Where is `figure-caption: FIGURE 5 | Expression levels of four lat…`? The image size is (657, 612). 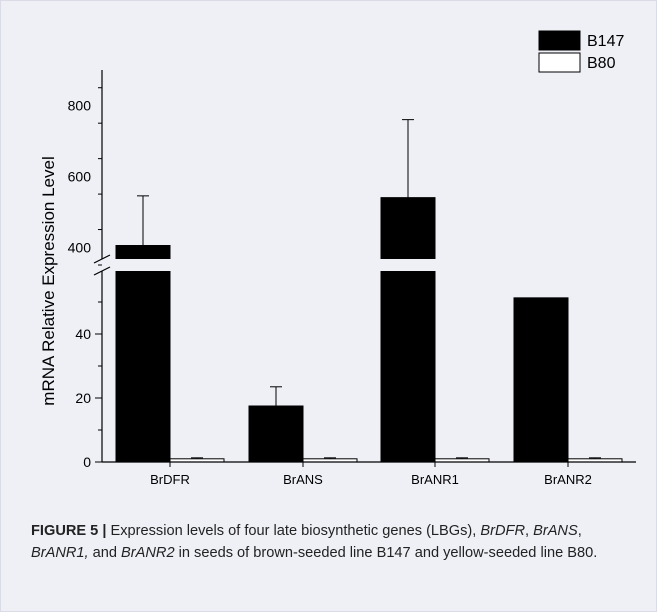 figure-caption: FIGURE 5 | Expression levels of four lat… is located at coordinates (336, 542).